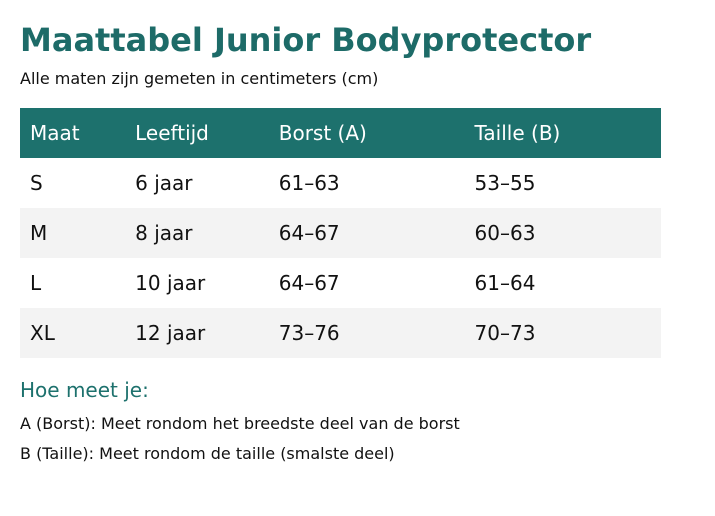 The image size is (715, 516). Describe the element at coordinates (197, 133) in the screenshot. I see `column-header: Leeftijd` at that location.